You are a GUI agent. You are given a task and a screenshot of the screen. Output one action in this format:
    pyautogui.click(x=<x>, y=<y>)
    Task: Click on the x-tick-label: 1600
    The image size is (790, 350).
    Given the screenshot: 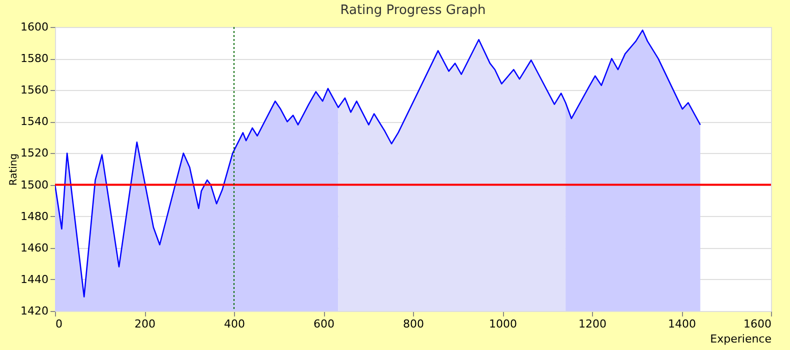 What is the action you would take?
    pyautogui.click(x=758, y=324)
    